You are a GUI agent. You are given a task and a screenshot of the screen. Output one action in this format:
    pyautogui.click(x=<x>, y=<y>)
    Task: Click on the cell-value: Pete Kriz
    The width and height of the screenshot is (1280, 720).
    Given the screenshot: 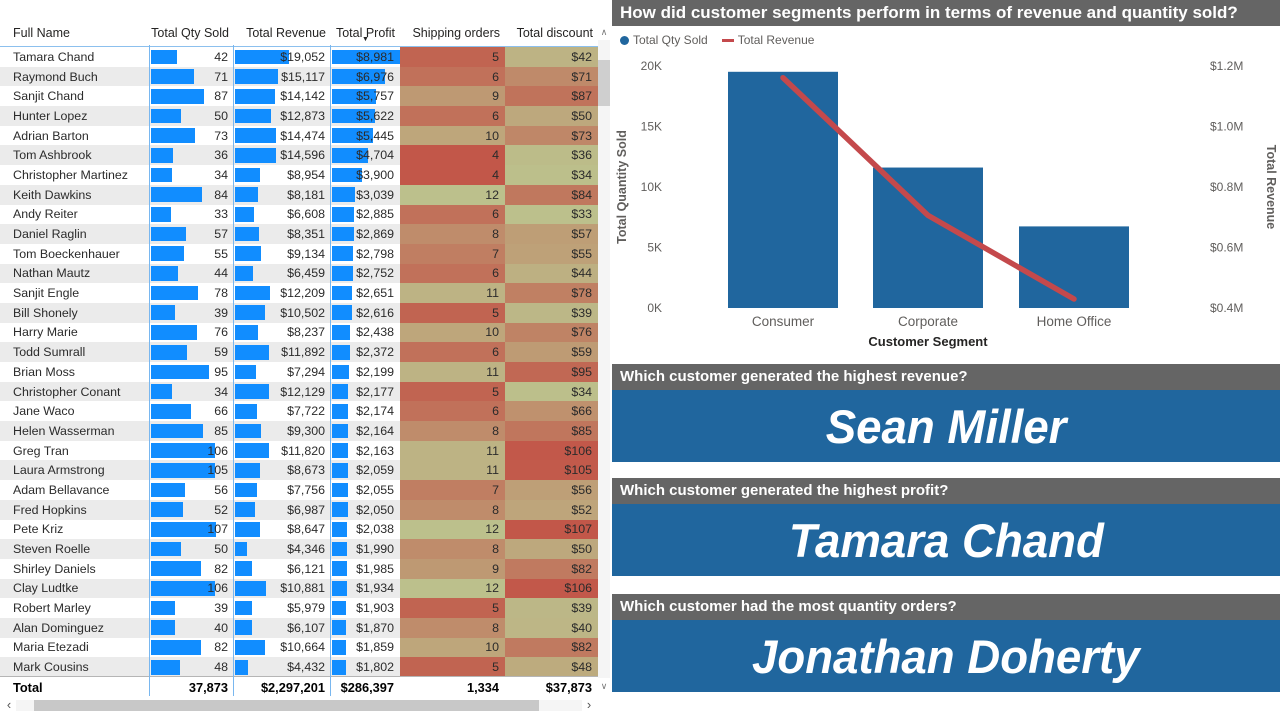 What is the action you would take?
    pyautogui.click(x=38, y=529)
    